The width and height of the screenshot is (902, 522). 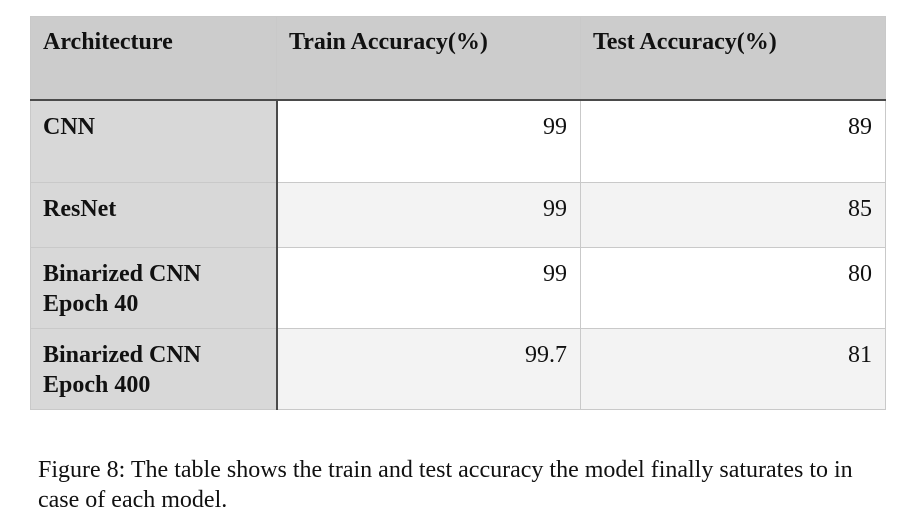 I want to click on header-train-accuracy: Train Accuracy(%), so click(x=428, y=58).